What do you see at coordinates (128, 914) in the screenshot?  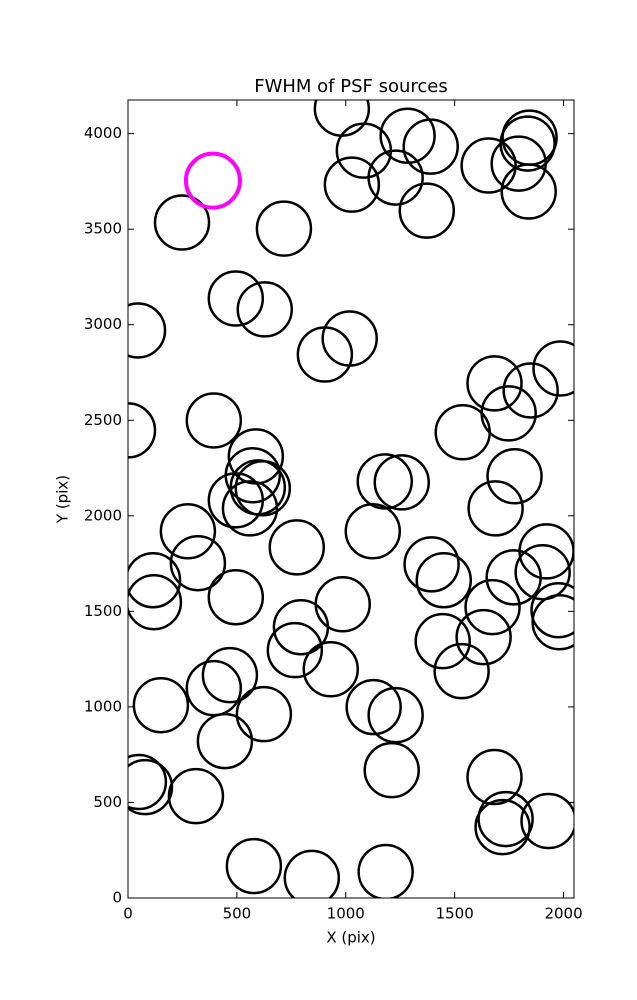 I see `x-tick-label: 0` at bounding box center [128, 914].